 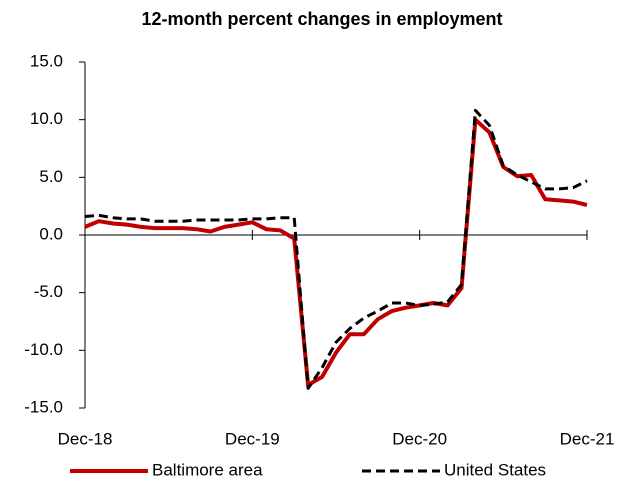 I want to click on legend-label: Baltimore area, so click(x=207, y=469).